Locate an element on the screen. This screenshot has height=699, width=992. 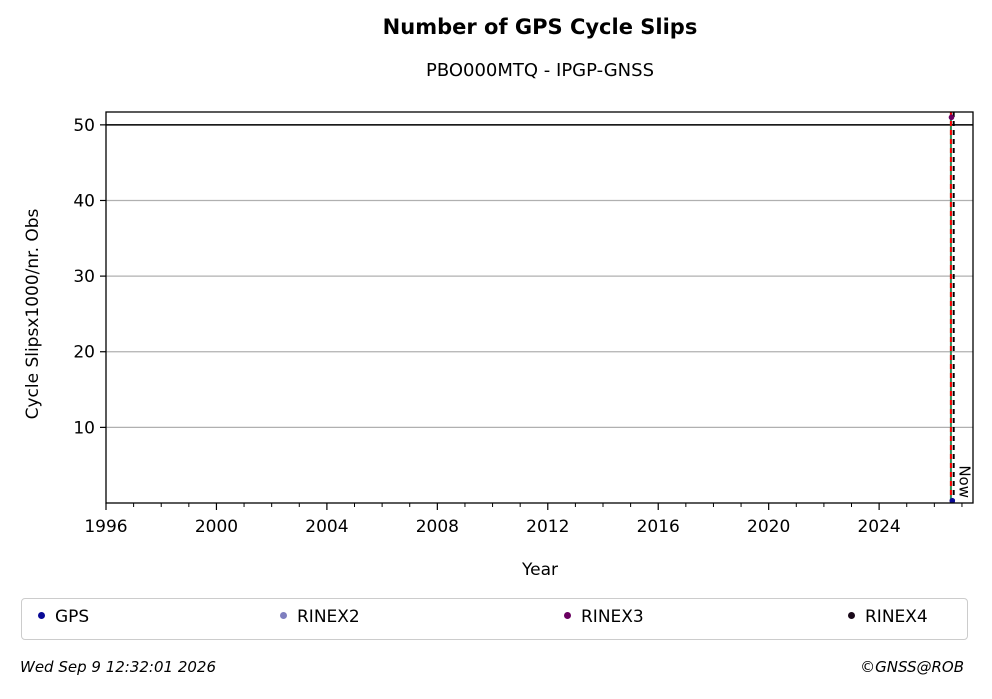
chart-subtitle: PBO000MTQ - IPGP-GNSS is located at coordinates (540, 70).